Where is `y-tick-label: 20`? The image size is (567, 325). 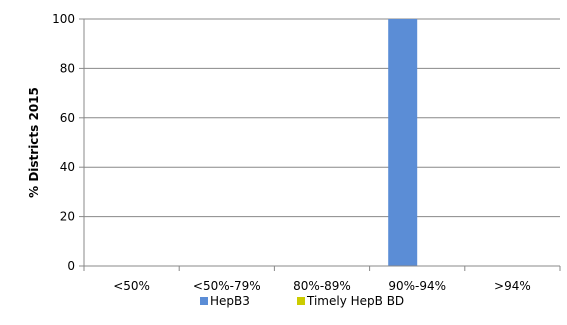 y-tick-label: 20 is located at coordinates (67, 217).